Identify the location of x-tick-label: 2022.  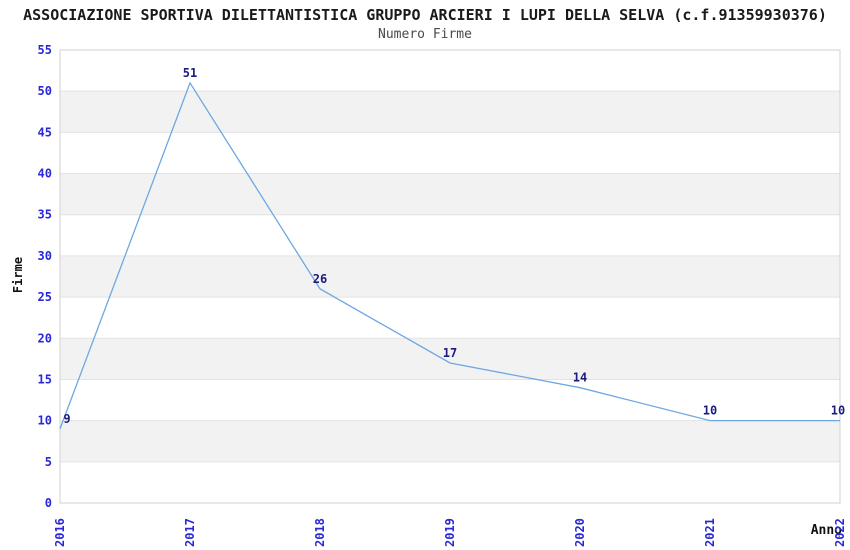
(840, 532).